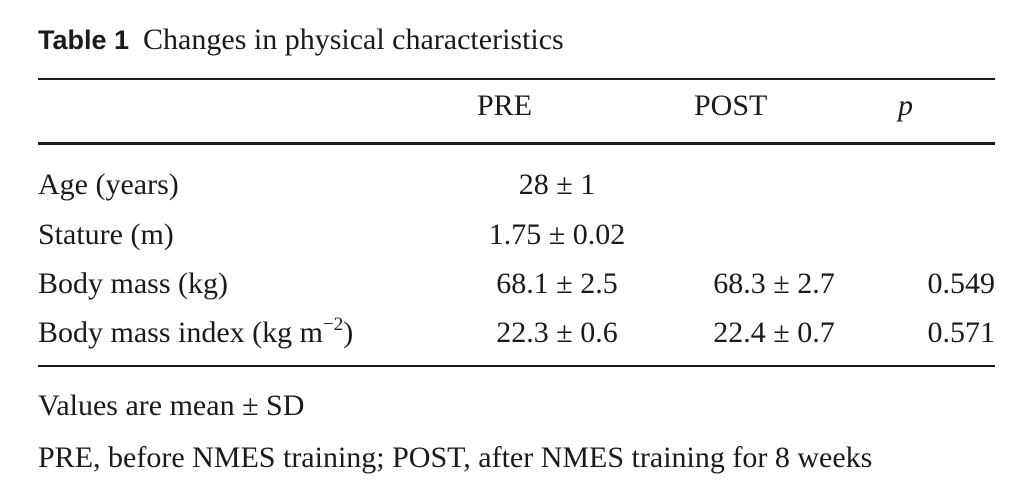 This screenshot has height=501, width=1025. I want to click on header-post: POST, so click(731, 105).